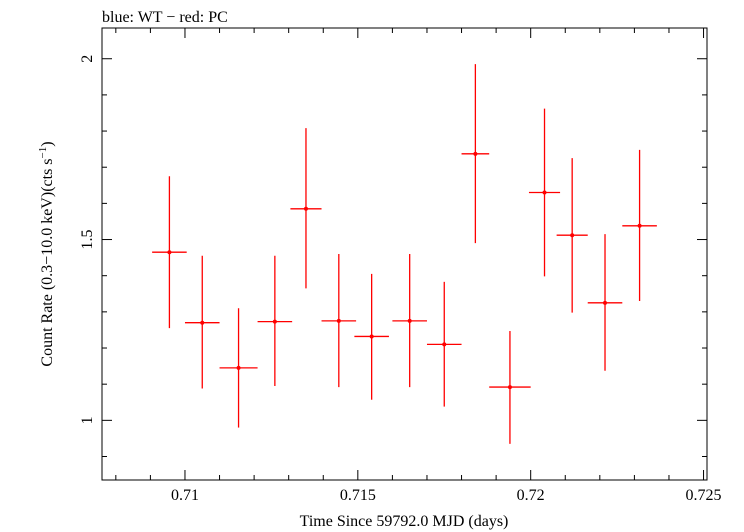  I want to click on y-tick-label: 2, so click(87, 59).